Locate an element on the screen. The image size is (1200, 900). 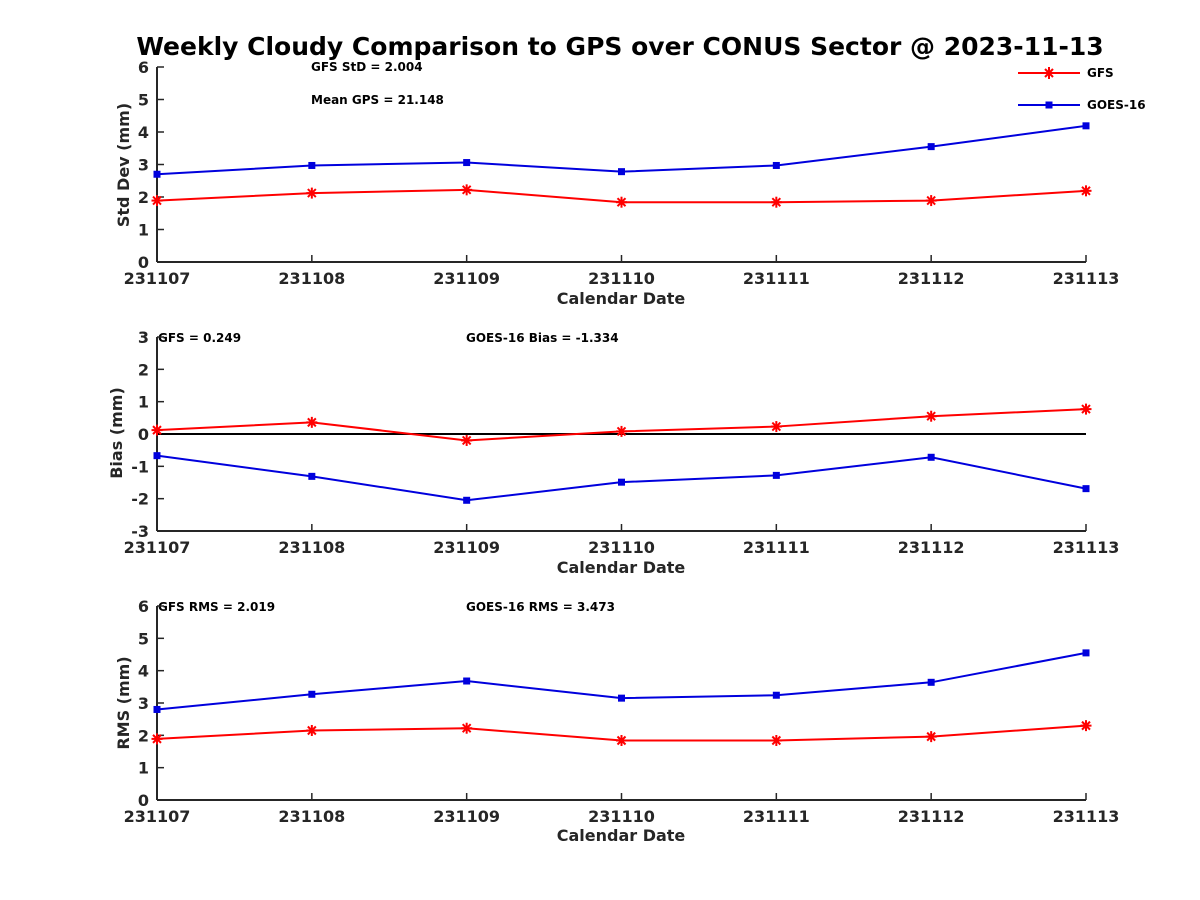
bias-y-tick-label: -3 is located at coordinates (140, 531).